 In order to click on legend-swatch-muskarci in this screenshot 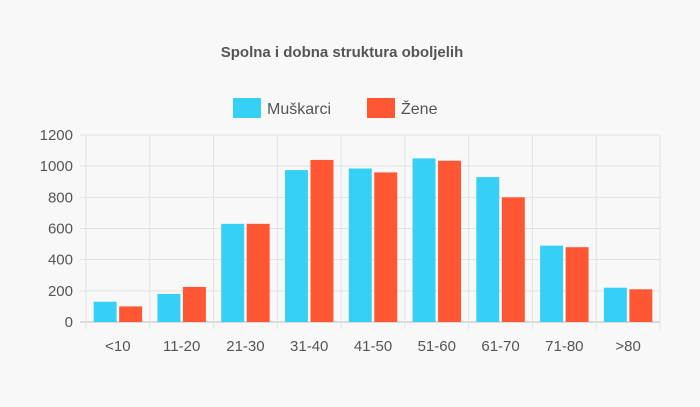, I will do `click(247, 108)`.